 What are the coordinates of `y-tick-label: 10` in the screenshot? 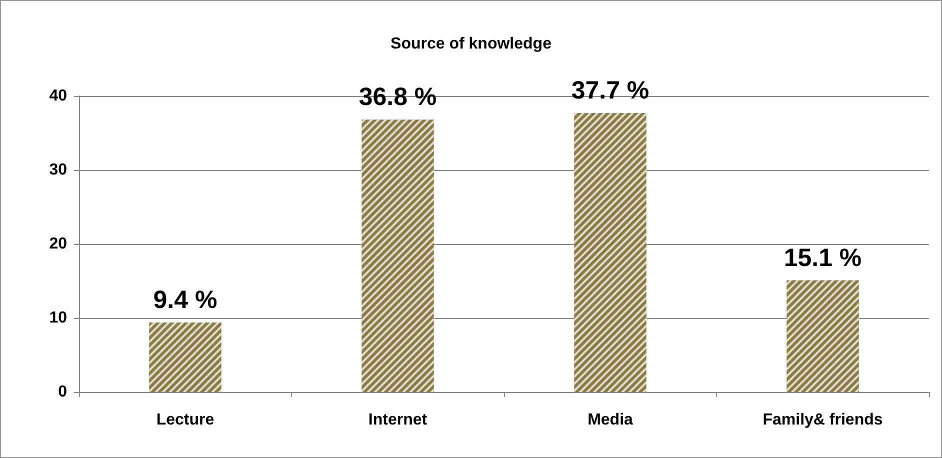 It's located at (58, 318).